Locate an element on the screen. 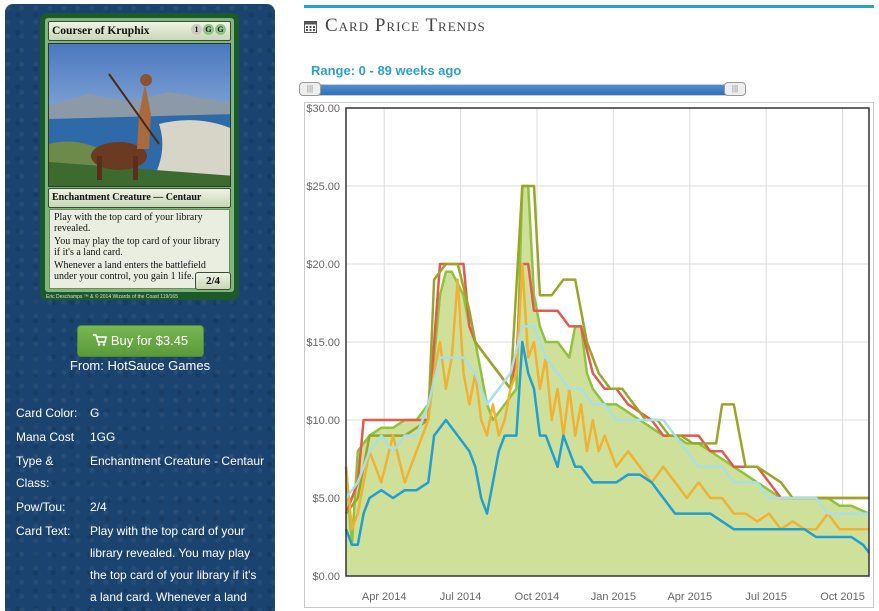 The height and width of the screenshot is (611, 879). info-label: Card Color: is located at coordinates (47, 413).